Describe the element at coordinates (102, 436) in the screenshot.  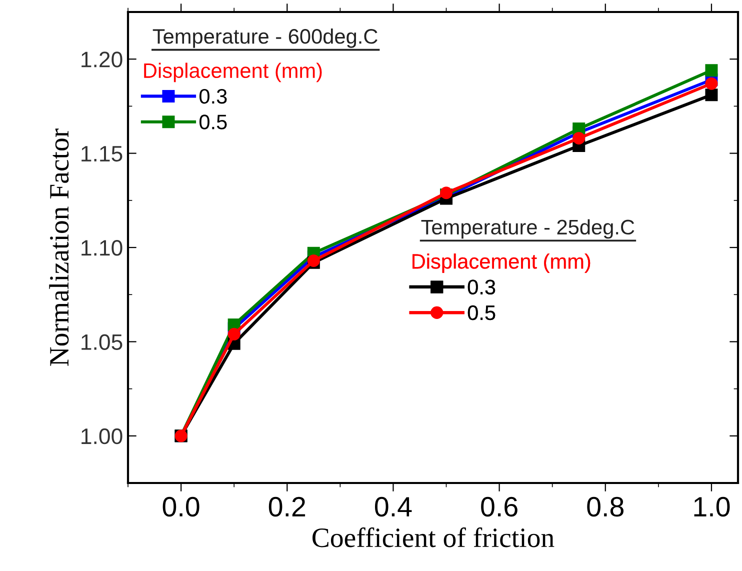
I see `y-tick-label: 1.00` at that location.